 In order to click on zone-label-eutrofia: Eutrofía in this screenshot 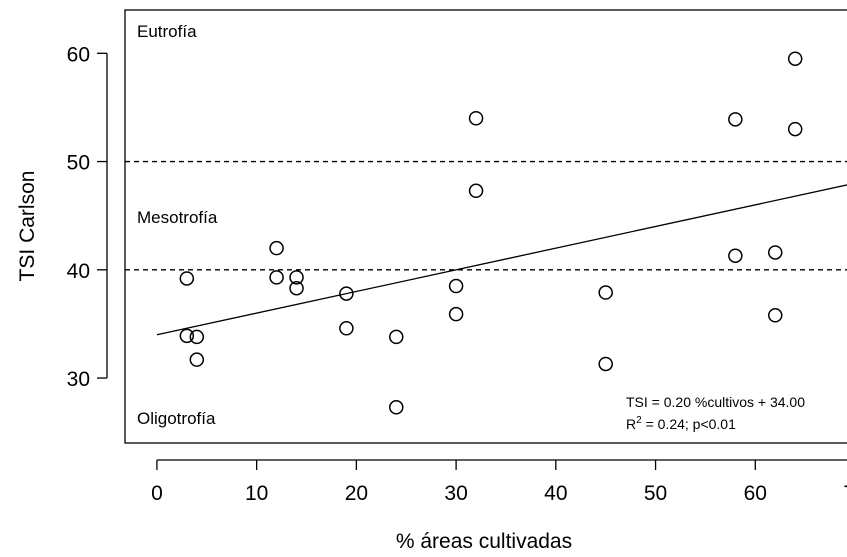, I will do `click(167, 31)`.